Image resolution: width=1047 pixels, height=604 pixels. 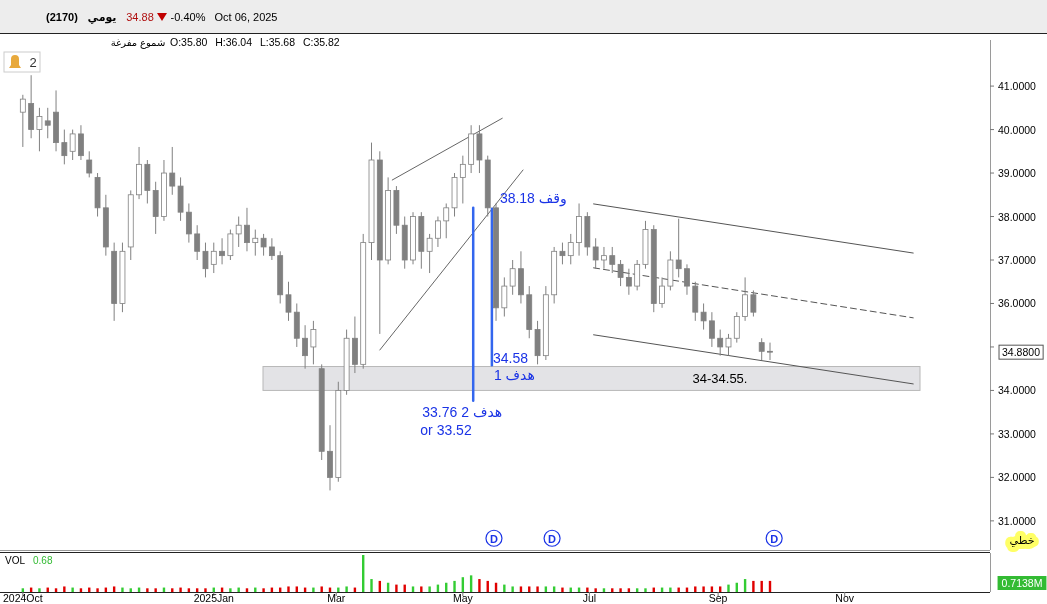 What do you see at coordinates (33, 62) in the screenshot?
I see `annotation: 2` at bounding box center [33, 62].